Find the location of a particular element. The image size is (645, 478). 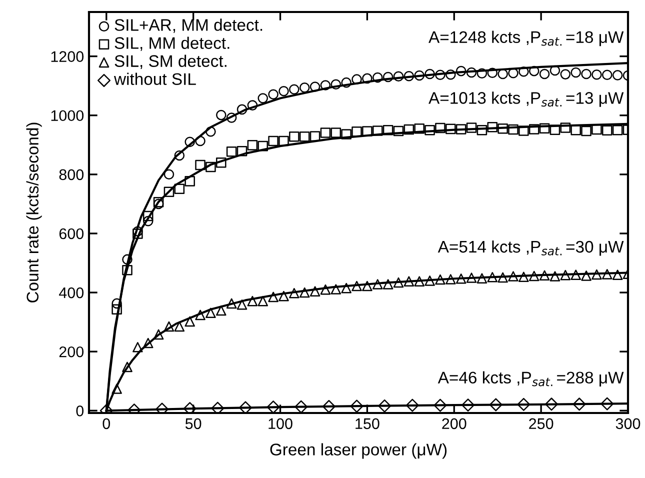

annotation: A=1248 kcts ,P$_{sat.}$=18 μW is located at coordinates (526, 38).